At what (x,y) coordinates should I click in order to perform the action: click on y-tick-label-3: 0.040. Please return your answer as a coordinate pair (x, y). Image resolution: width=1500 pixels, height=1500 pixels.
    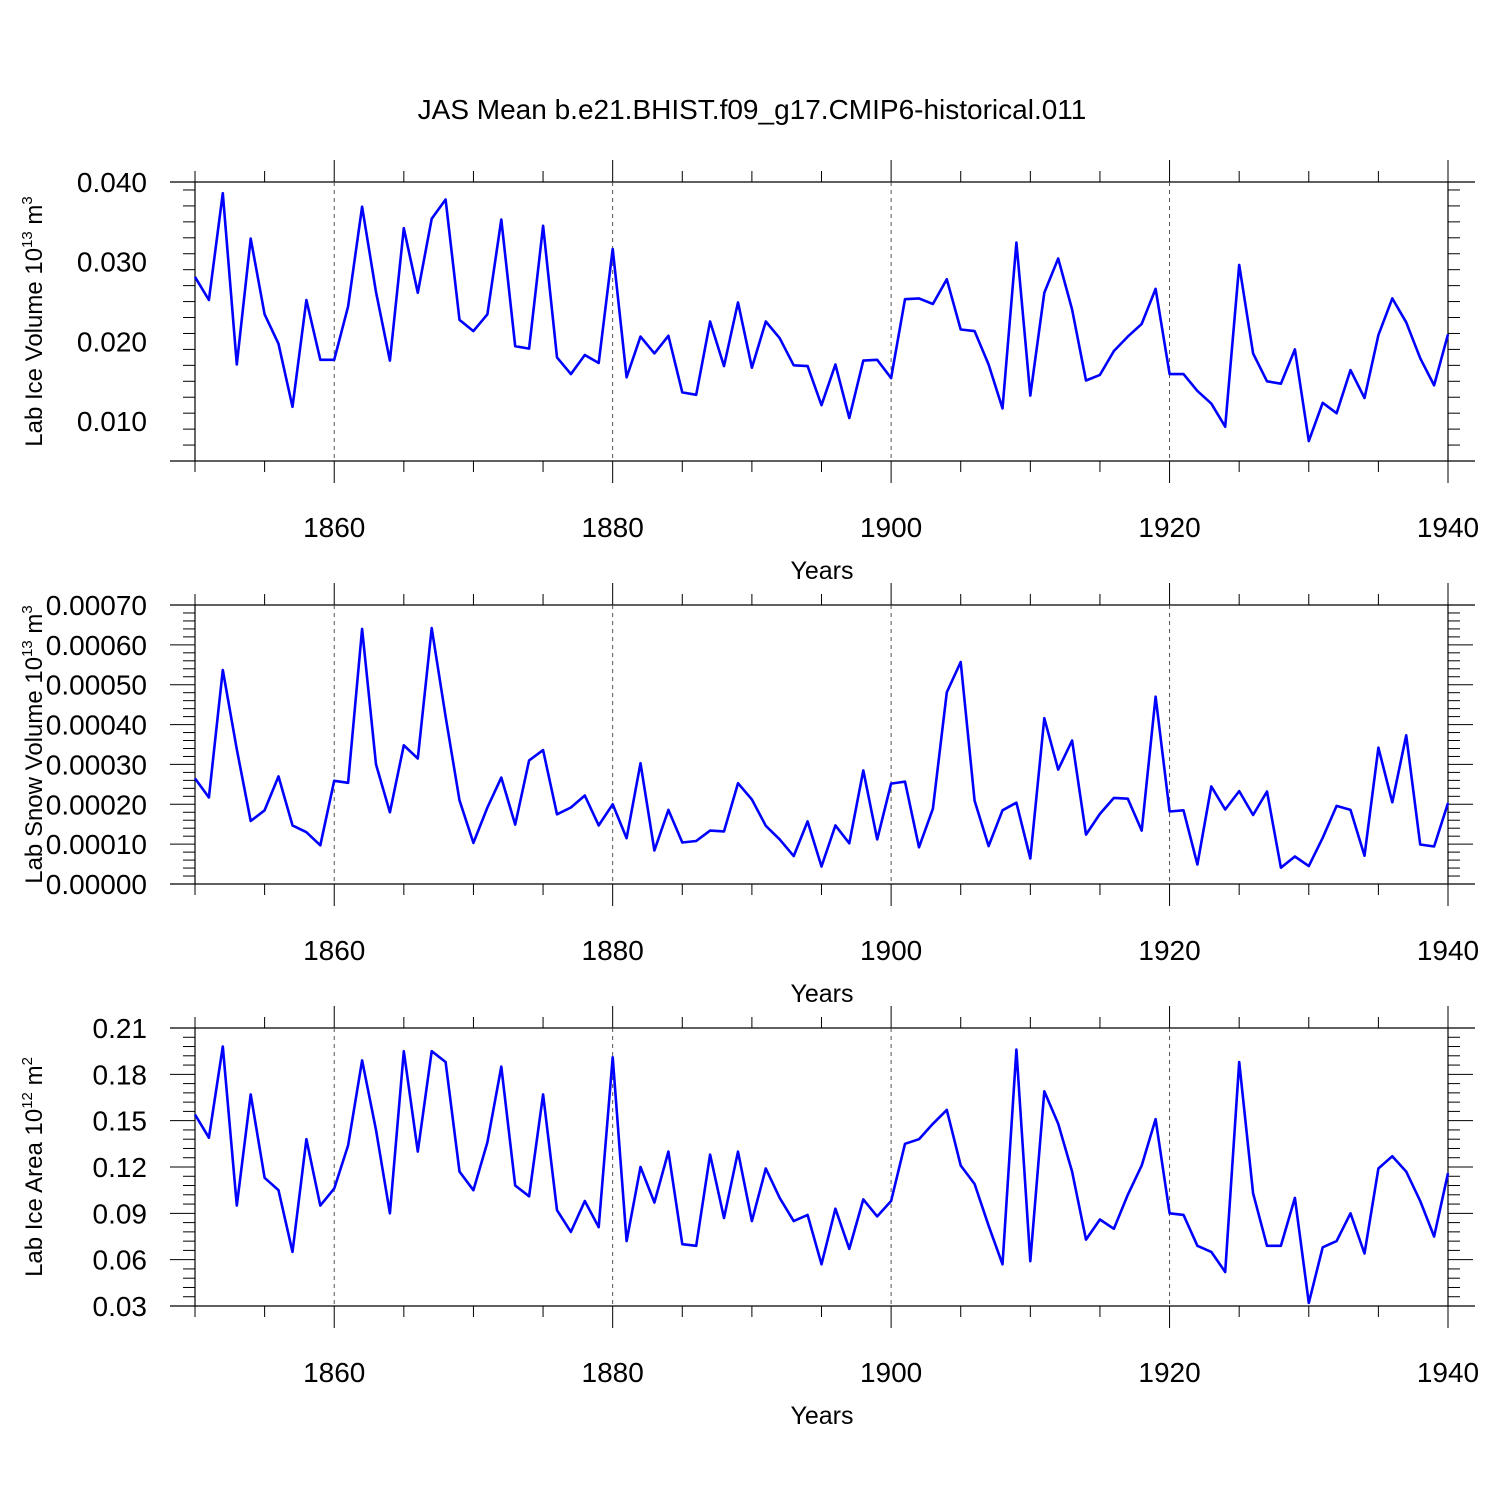
    Looking at the image, I should click on (112, 182).